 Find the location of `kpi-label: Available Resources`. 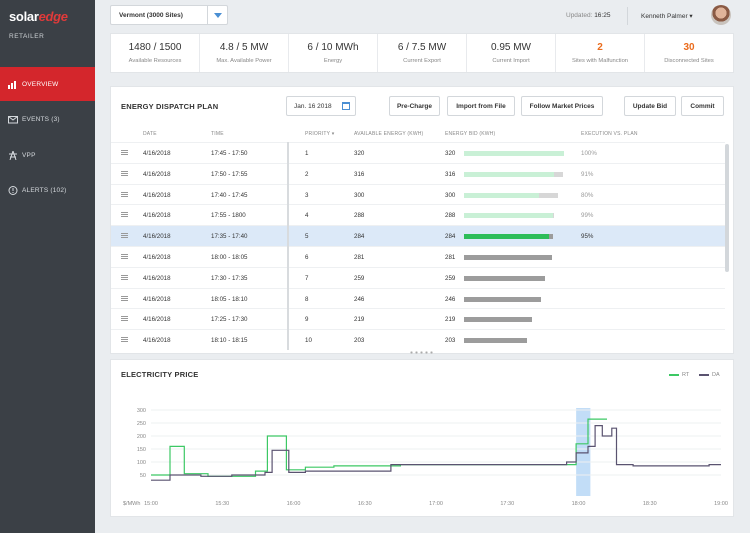

kpi-label: Available Resources is located at coordinates (155, 61).